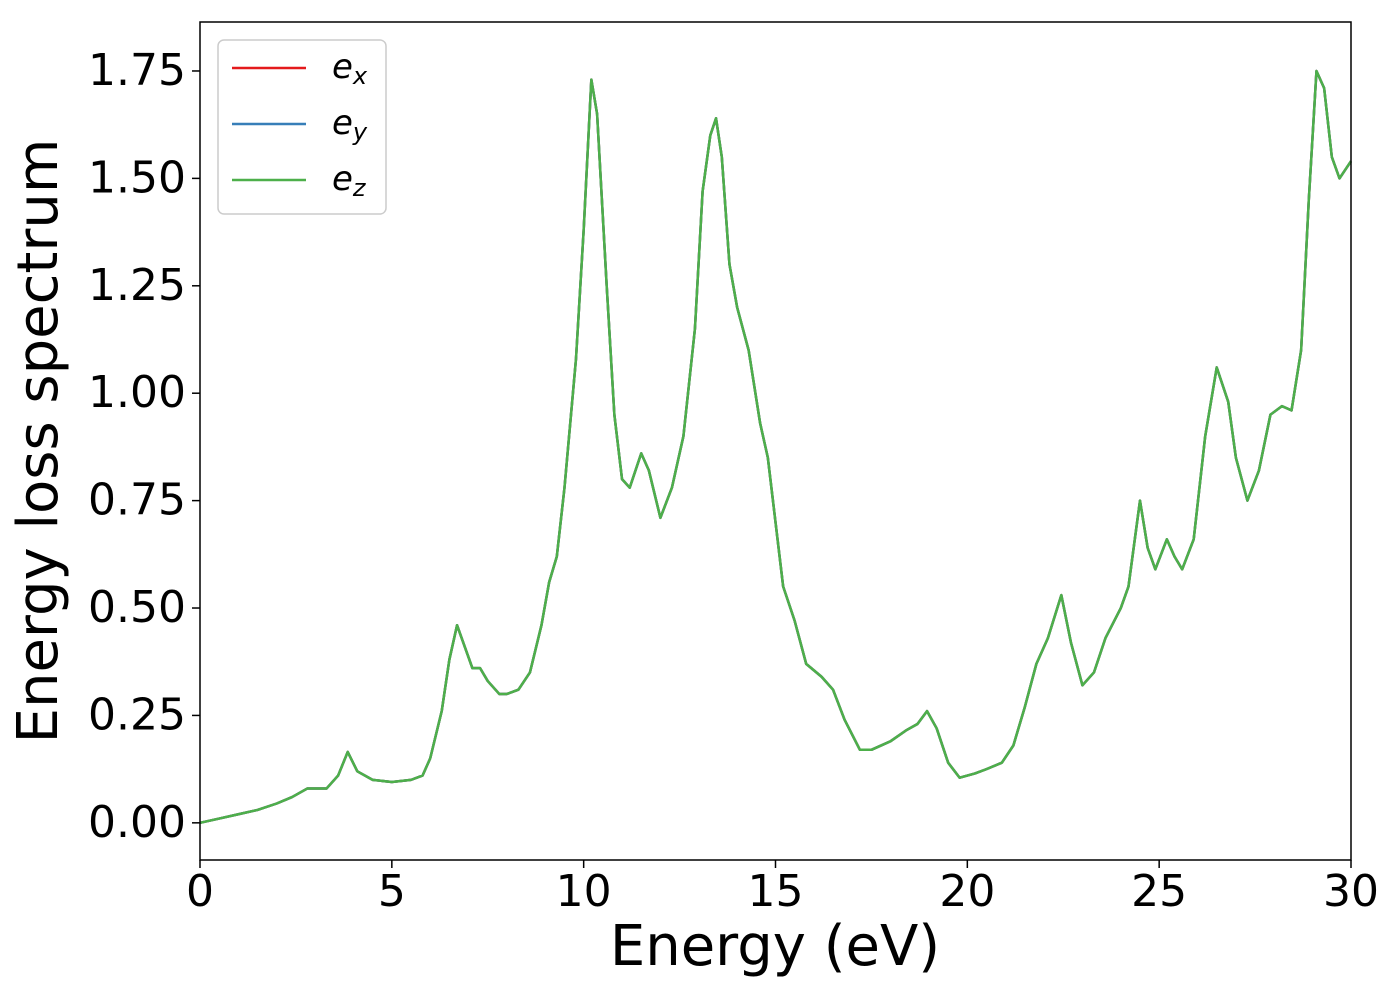  I want to click on legend-label: ez, so click(349, 181).